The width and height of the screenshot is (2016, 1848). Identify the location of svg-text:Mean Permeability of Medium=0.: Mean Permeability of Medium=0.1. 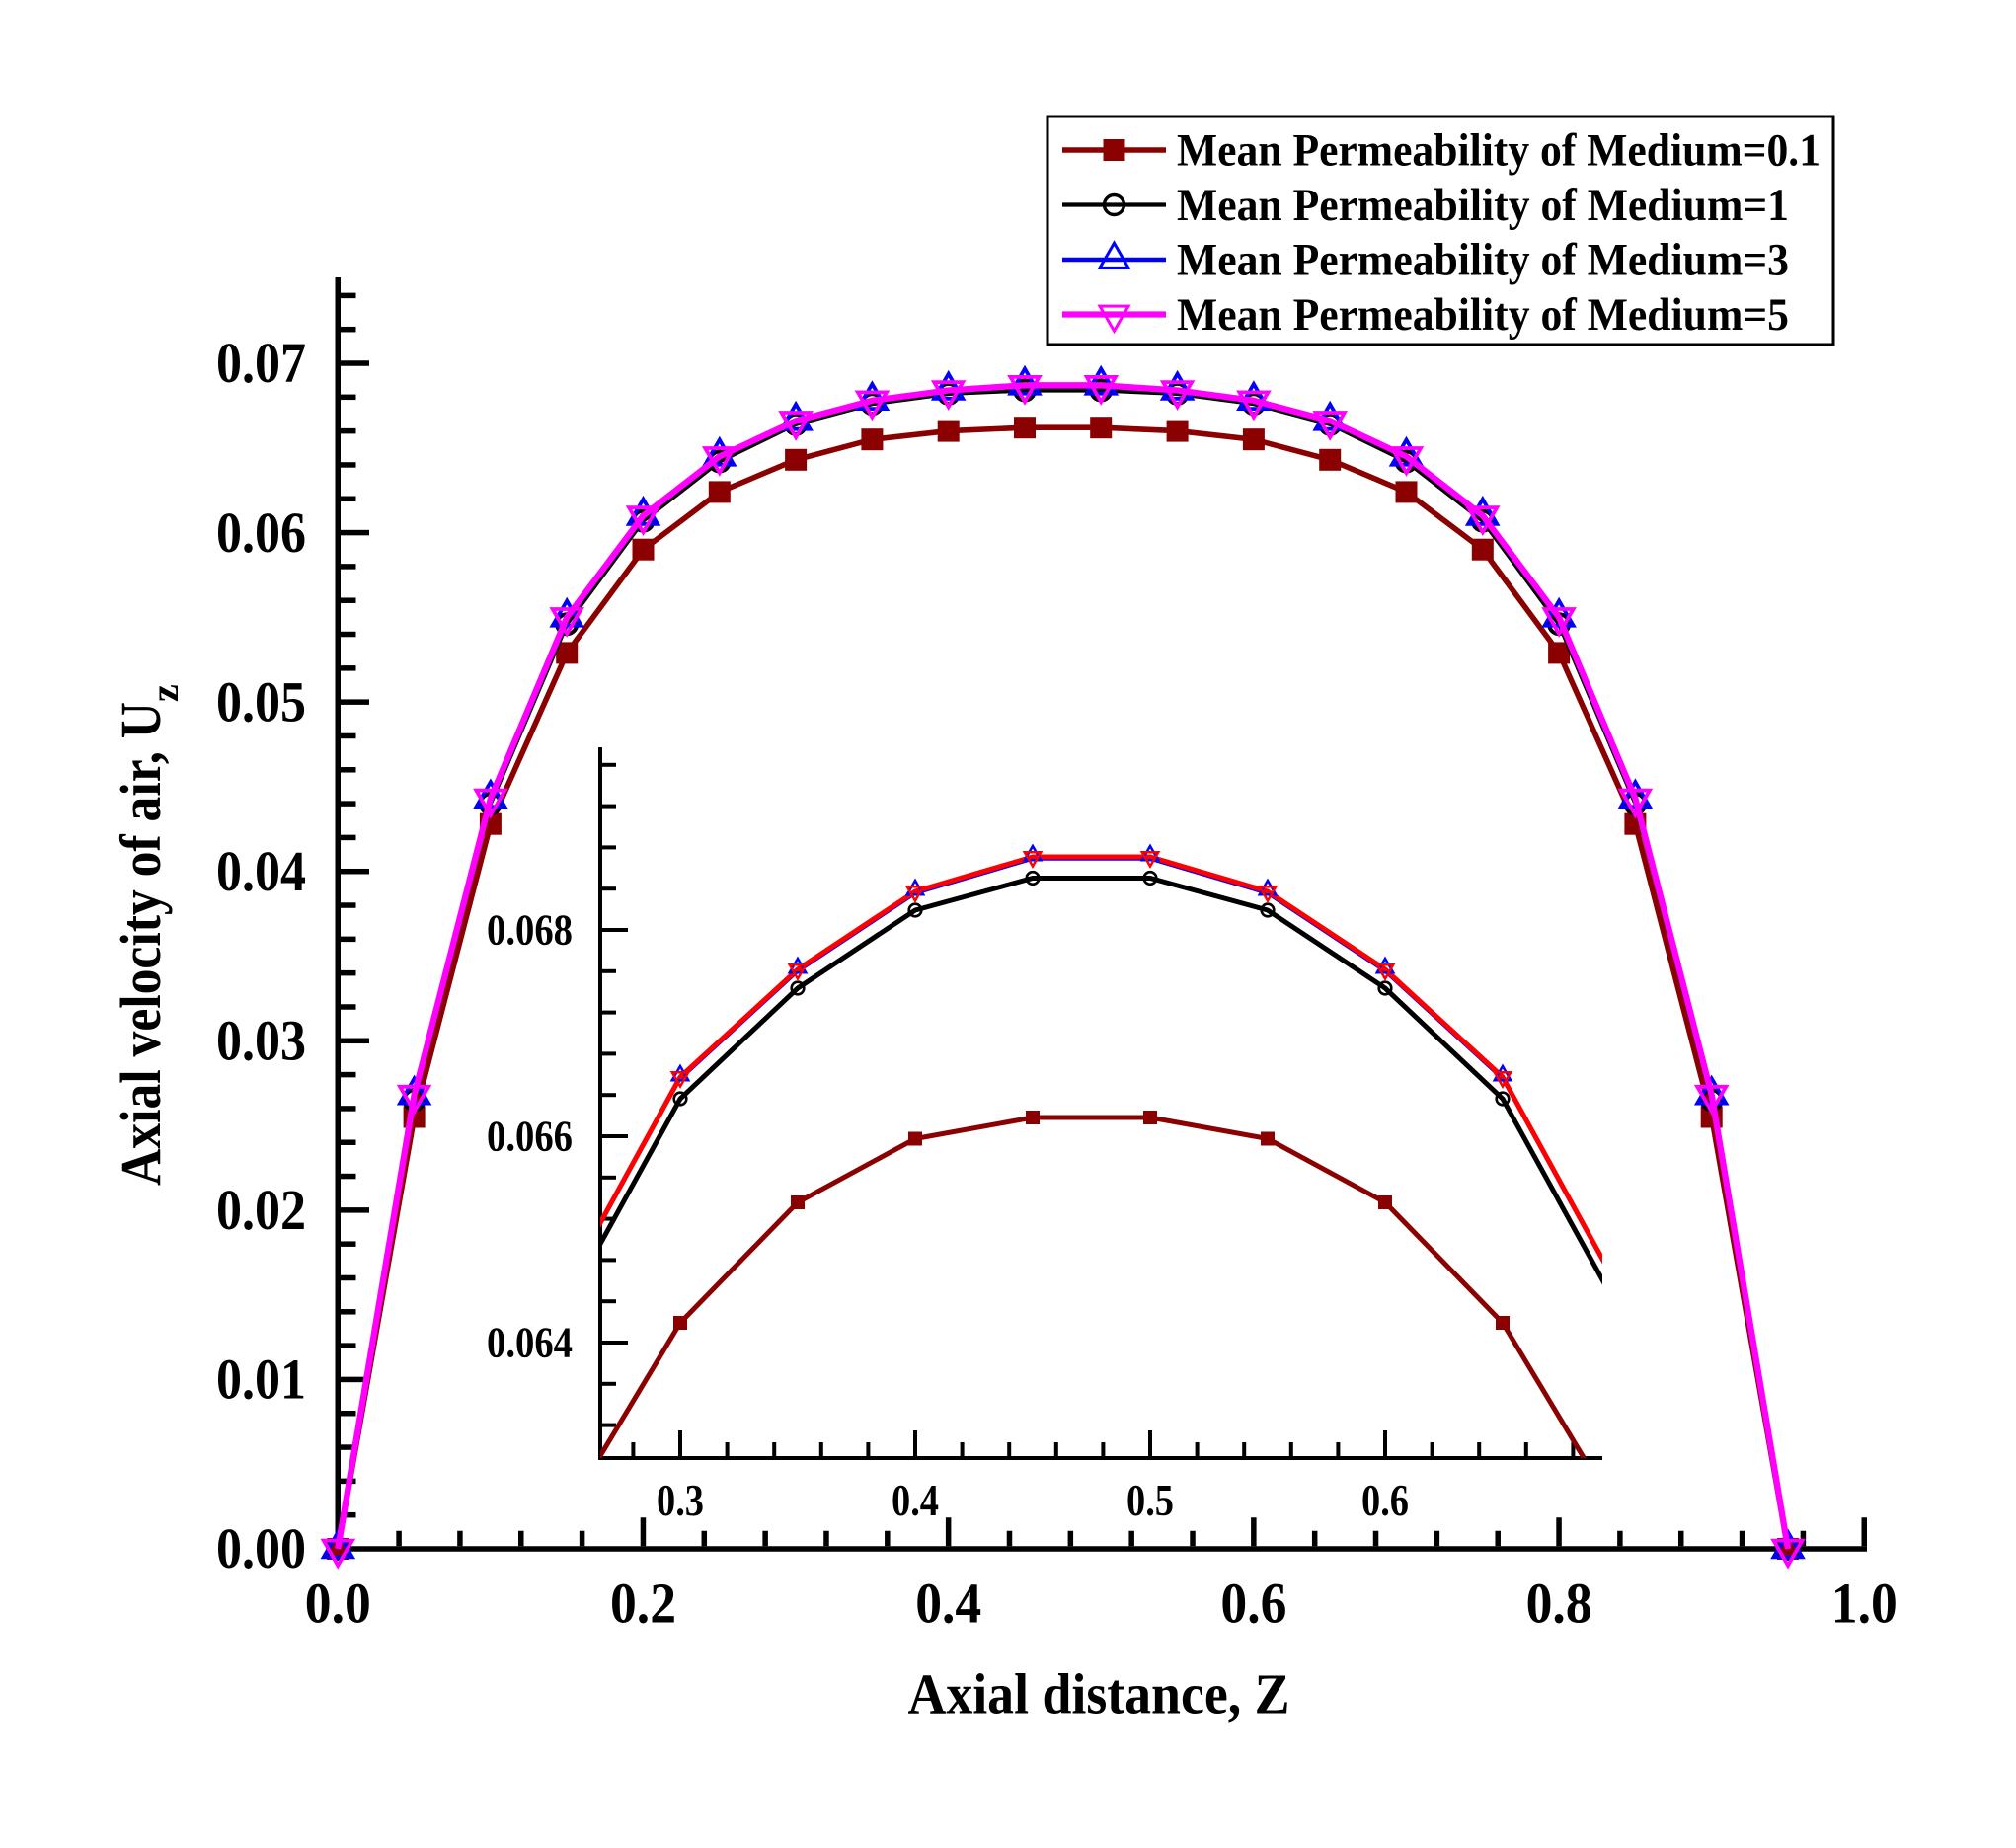
(1499, 151).